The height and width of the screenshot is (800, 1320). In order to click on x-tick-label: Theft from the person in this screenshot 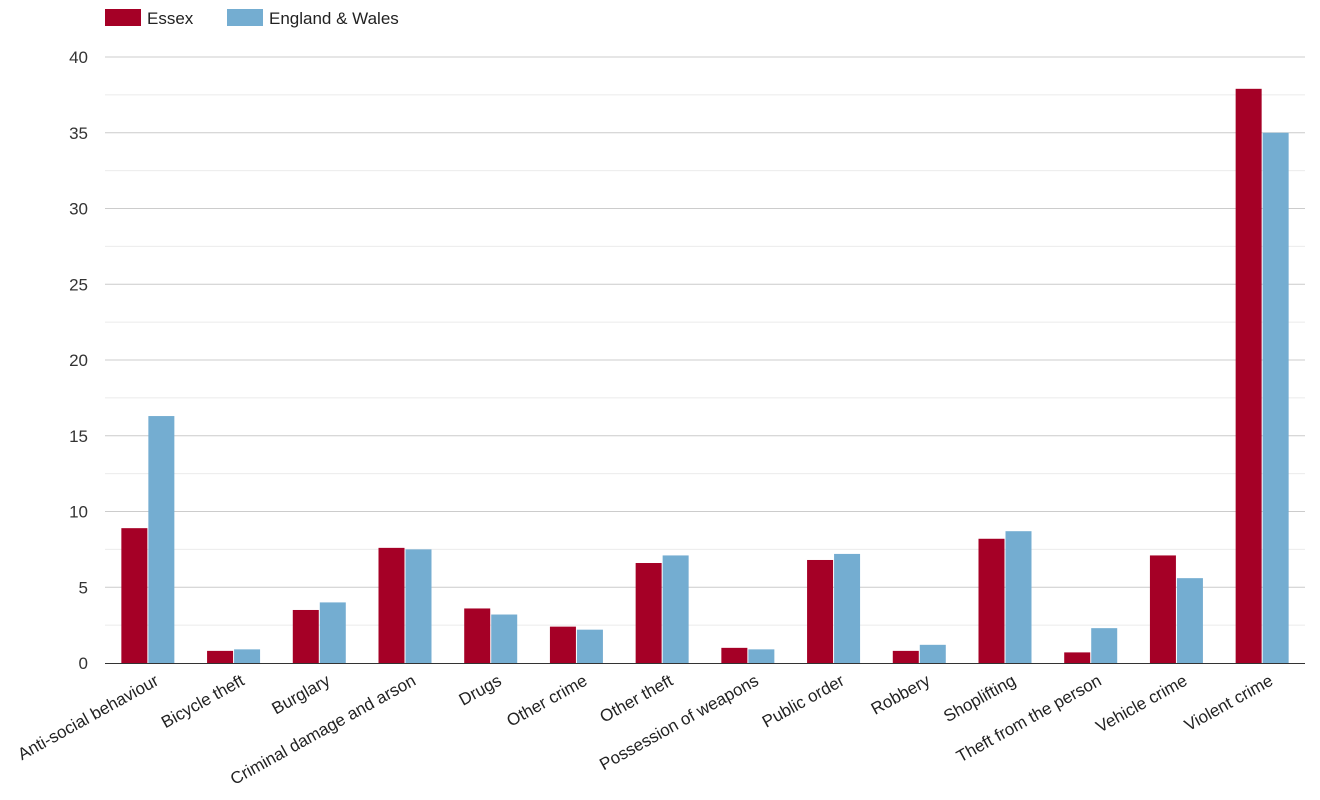, I will do `click(1028, 718)`.